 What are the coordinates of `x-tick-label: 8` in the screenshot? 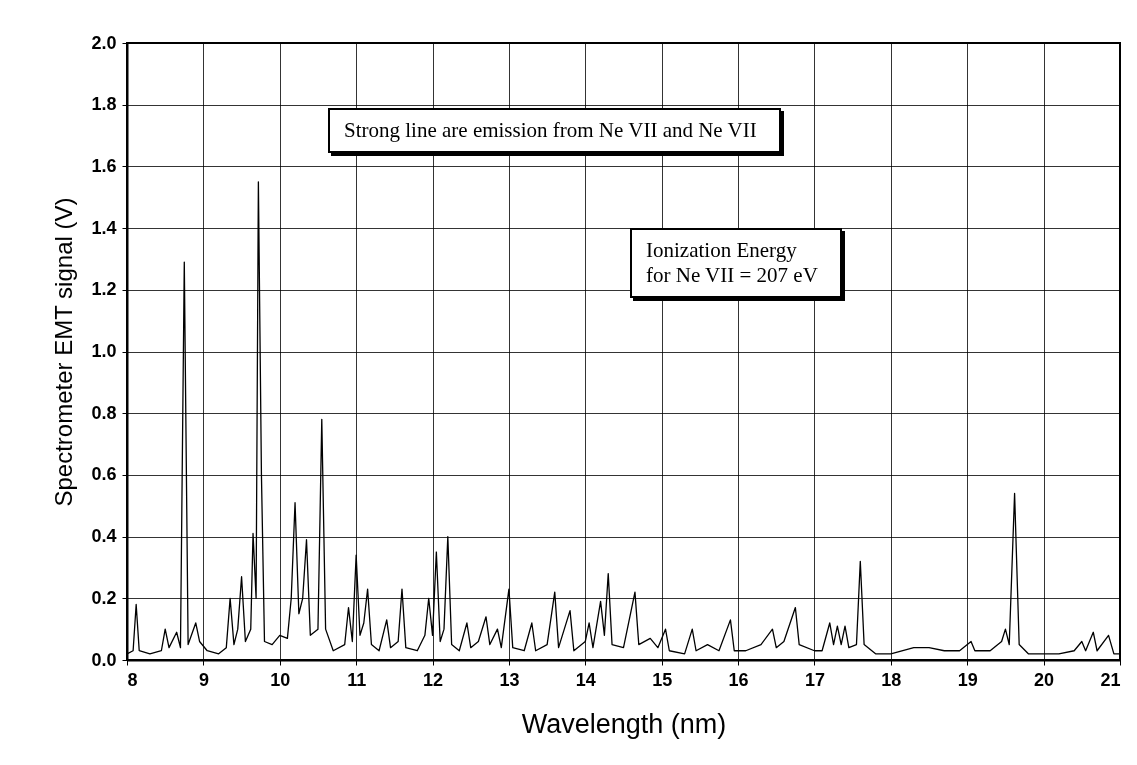 It's located at (132, 679).